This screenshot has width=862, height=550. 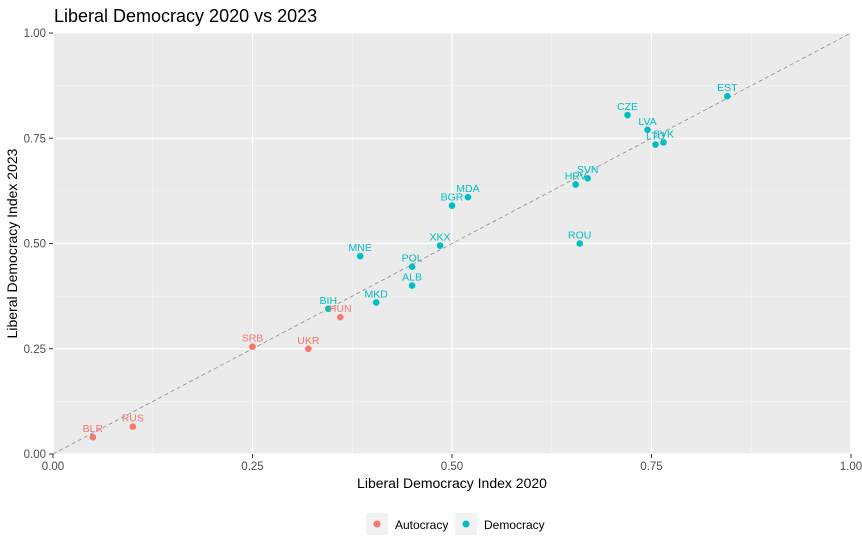 What do you see at coordinates (440, 238) in the screenshot?
I see `label-xkx: XKX` at bounding box center [440, 238].